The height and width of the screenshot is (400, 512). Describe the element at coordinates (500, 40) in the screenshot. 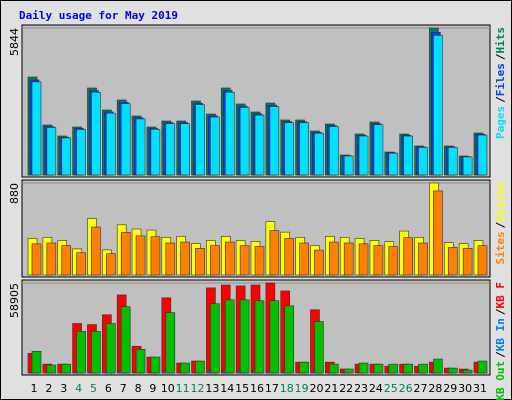

I see `legend-entry: Hits` at that location.